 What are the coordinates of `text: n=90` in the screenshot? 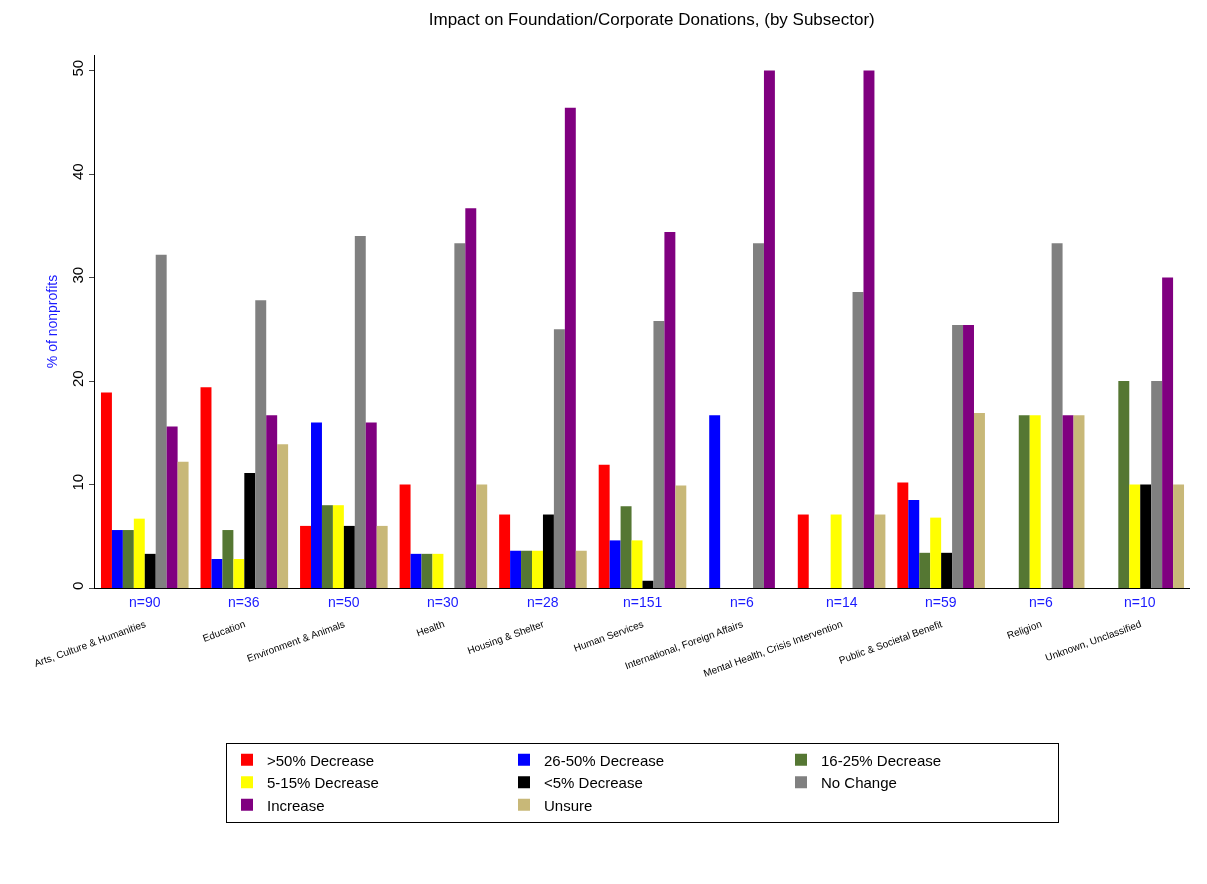 It's located at (145, 602).